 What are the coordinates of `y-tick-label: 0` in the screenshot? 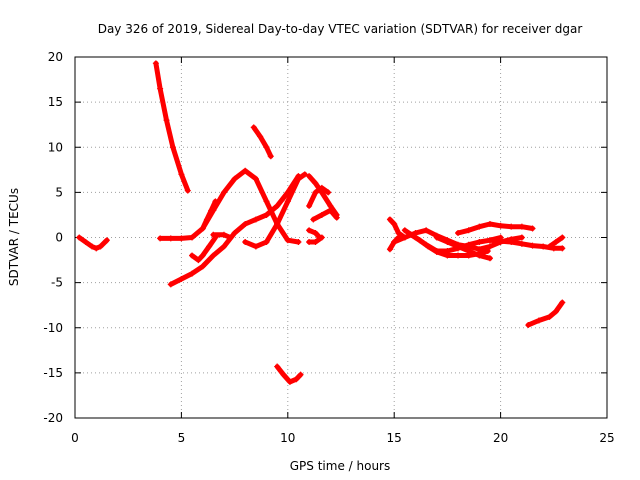 It's located at (59, 238).